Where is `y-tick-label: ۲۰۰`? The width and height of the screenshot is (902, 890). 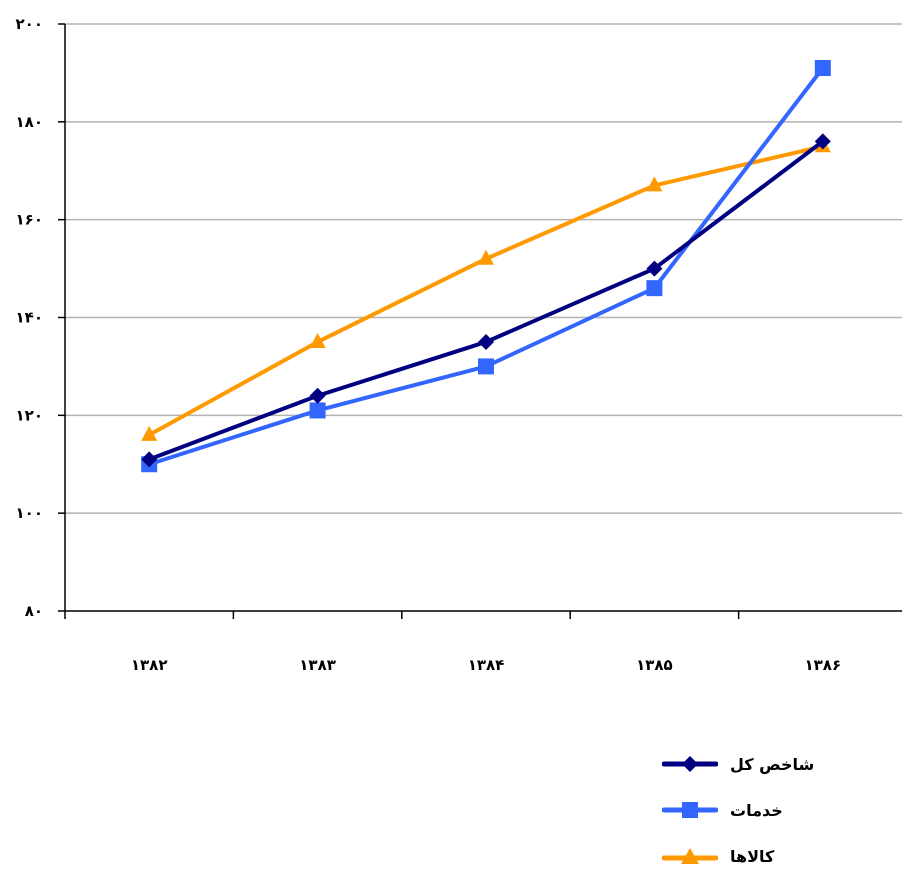 y-tick-label: ۲۰۰ is located at coordinates (29, 24).